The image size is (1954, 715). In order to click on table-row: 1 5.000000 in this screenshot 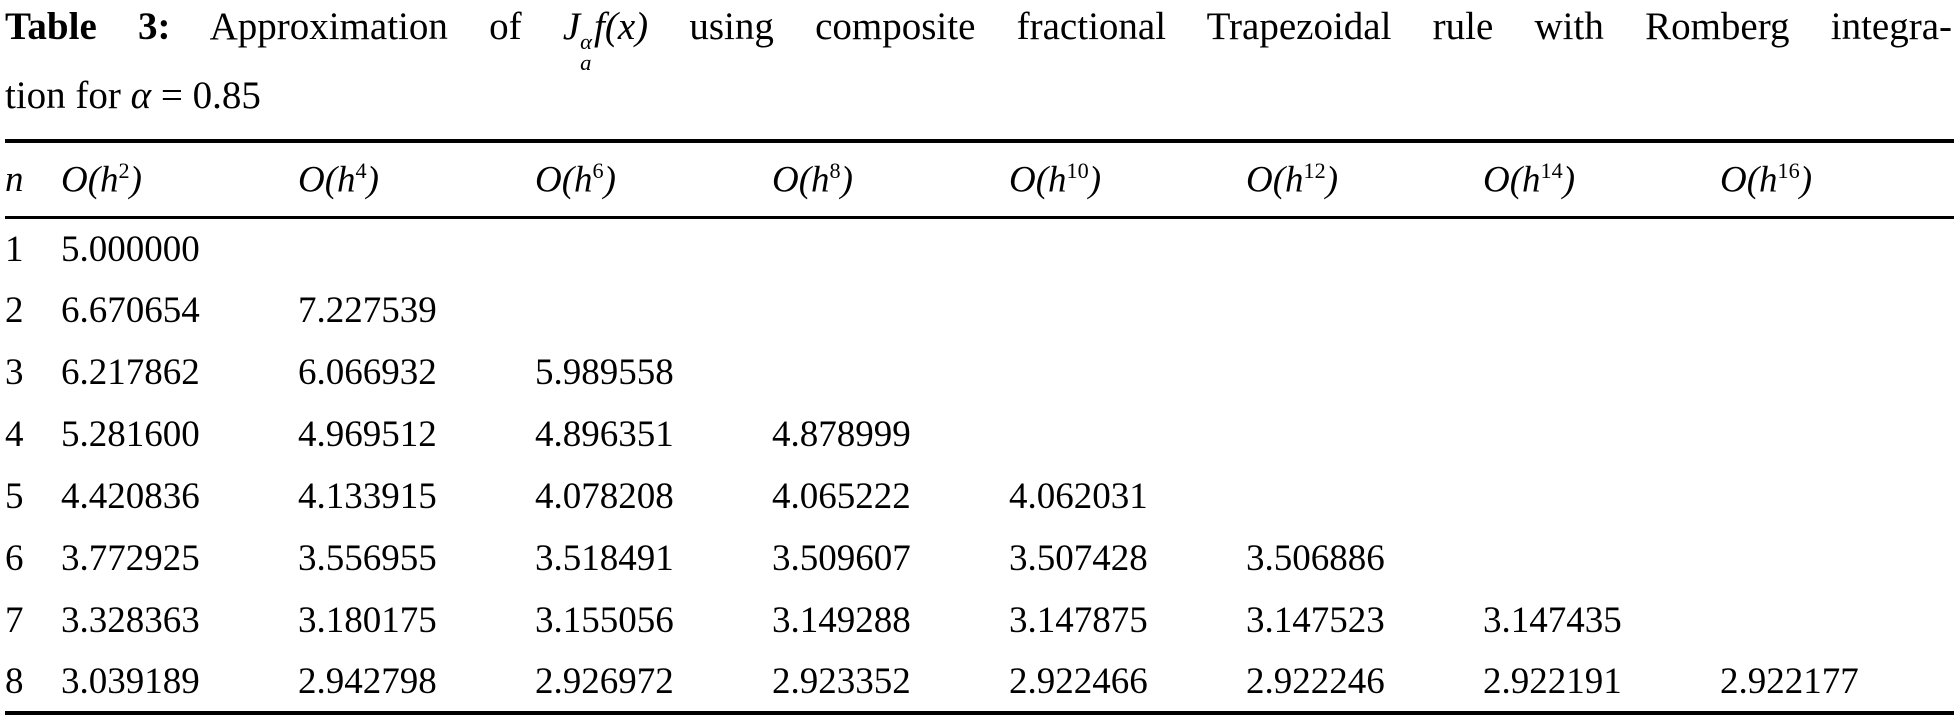, I will do `click(979, 248)`.